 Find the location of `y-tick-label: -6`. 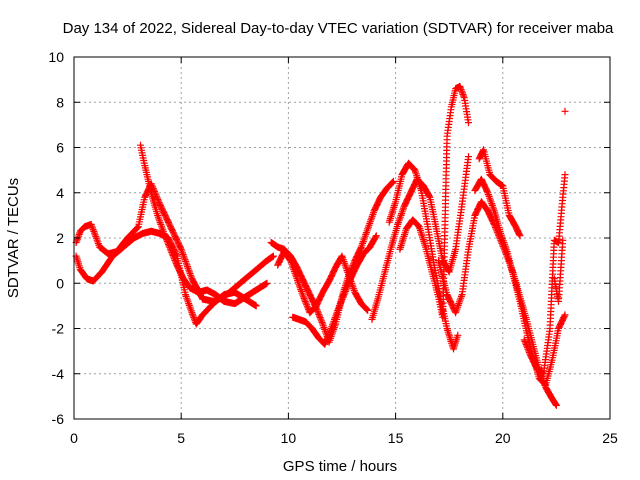

y-tick-label: -6 is located at coordinates (58, 419).